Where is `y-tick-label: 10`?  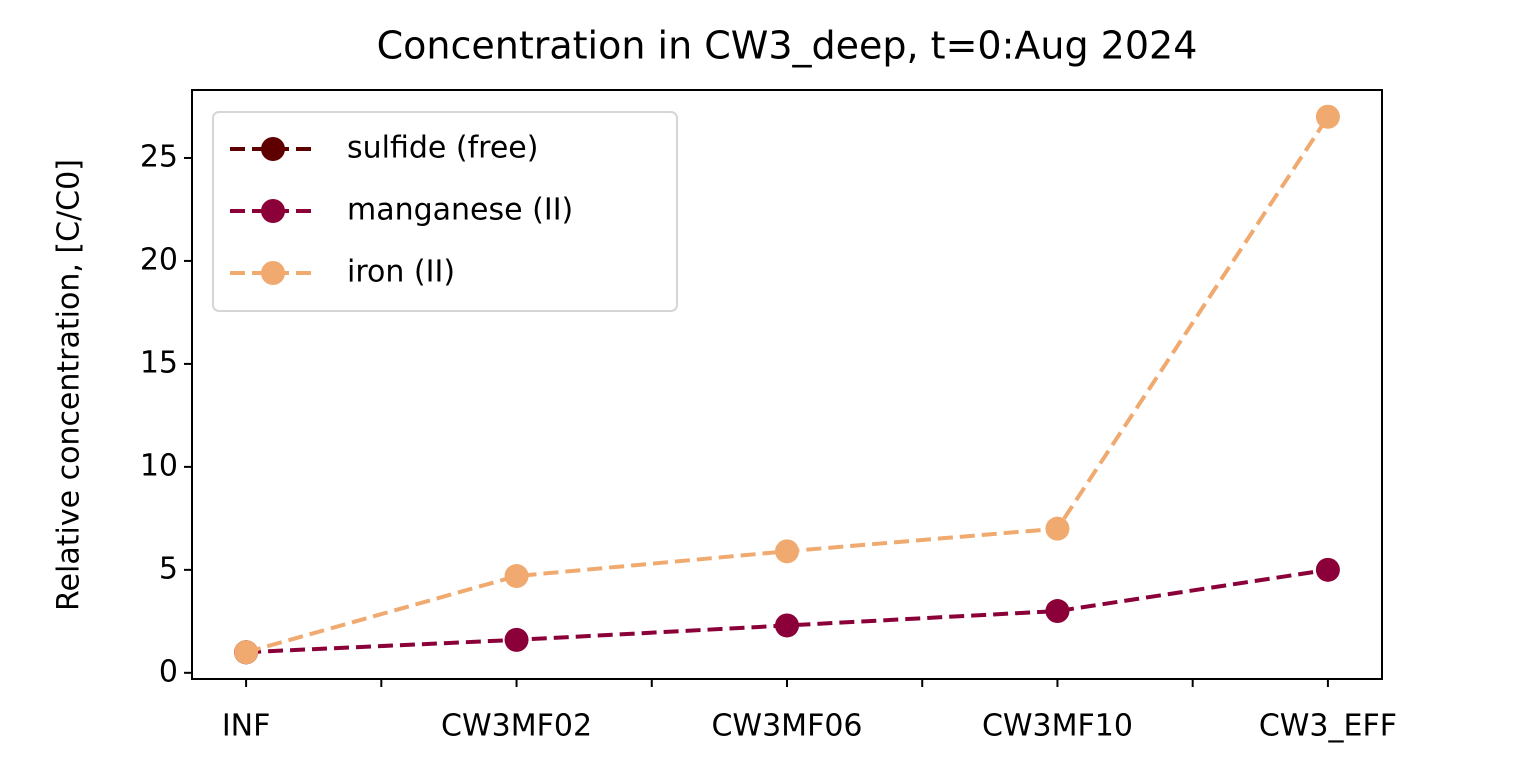
y-tick-label: 10 is located at coordinates (159, 465).